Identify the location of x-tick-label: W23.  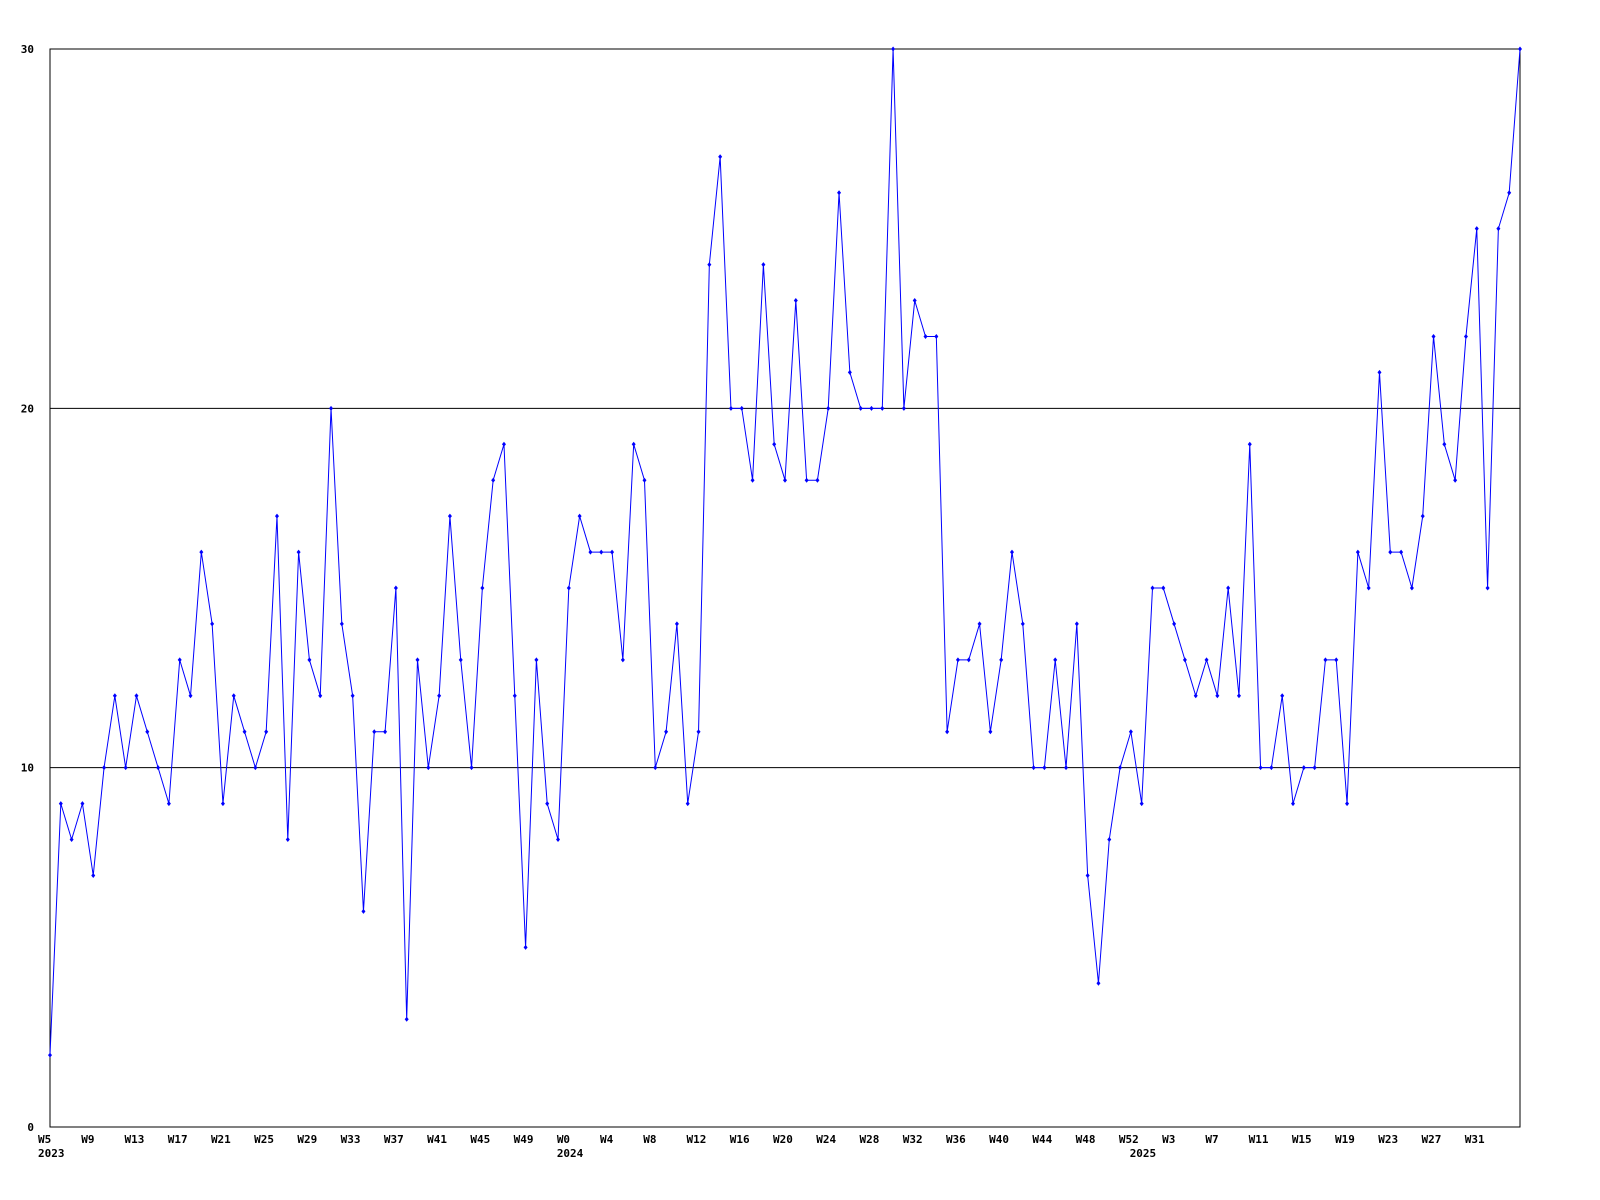
(1388, 1139).